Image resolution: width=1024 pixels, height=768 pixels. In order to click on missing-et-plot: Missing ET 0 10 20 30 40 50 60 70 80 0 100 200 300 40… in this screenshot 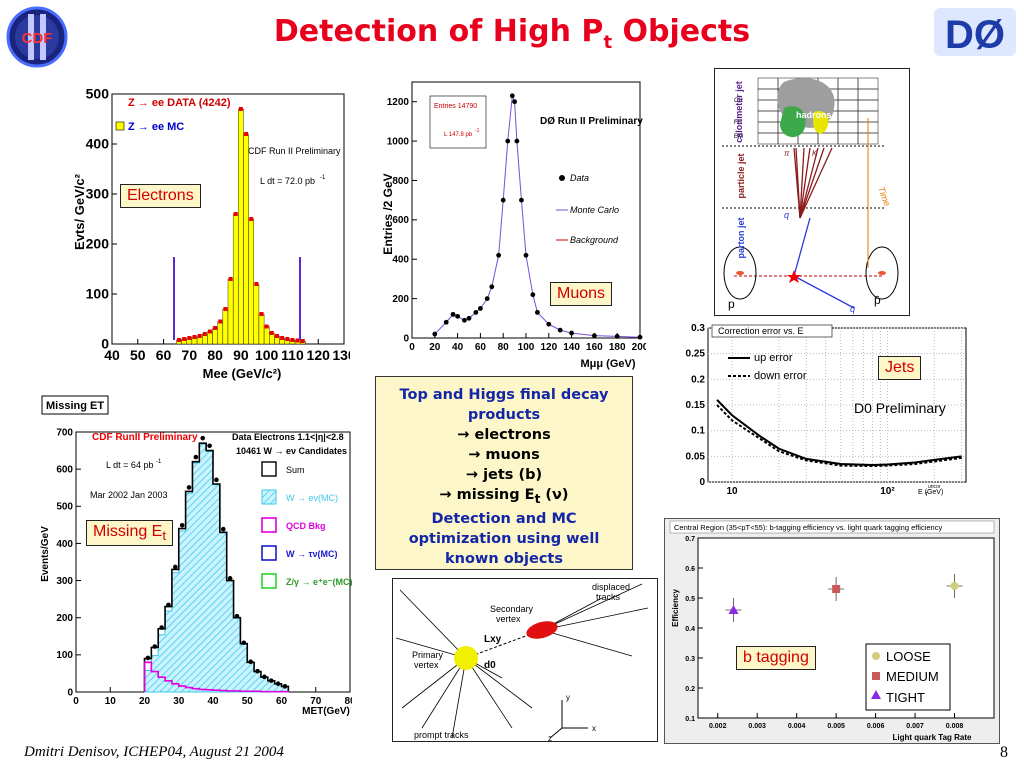, I will do `click(196, 556)`.